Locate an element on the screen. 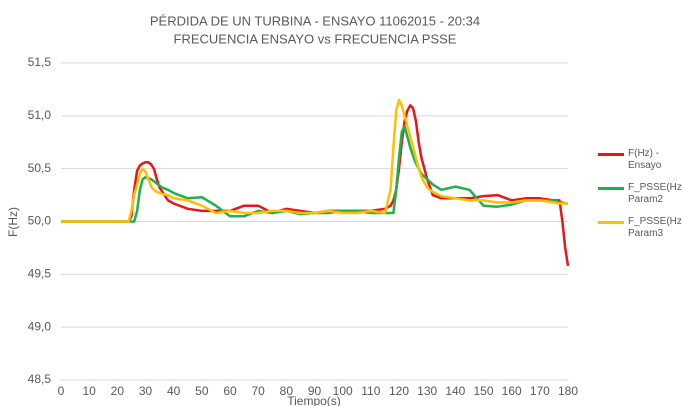 Image resolution: width=682 pixels, height=406 pixels. y-tick-label: 51,0 is located at coordinates (40, 115).